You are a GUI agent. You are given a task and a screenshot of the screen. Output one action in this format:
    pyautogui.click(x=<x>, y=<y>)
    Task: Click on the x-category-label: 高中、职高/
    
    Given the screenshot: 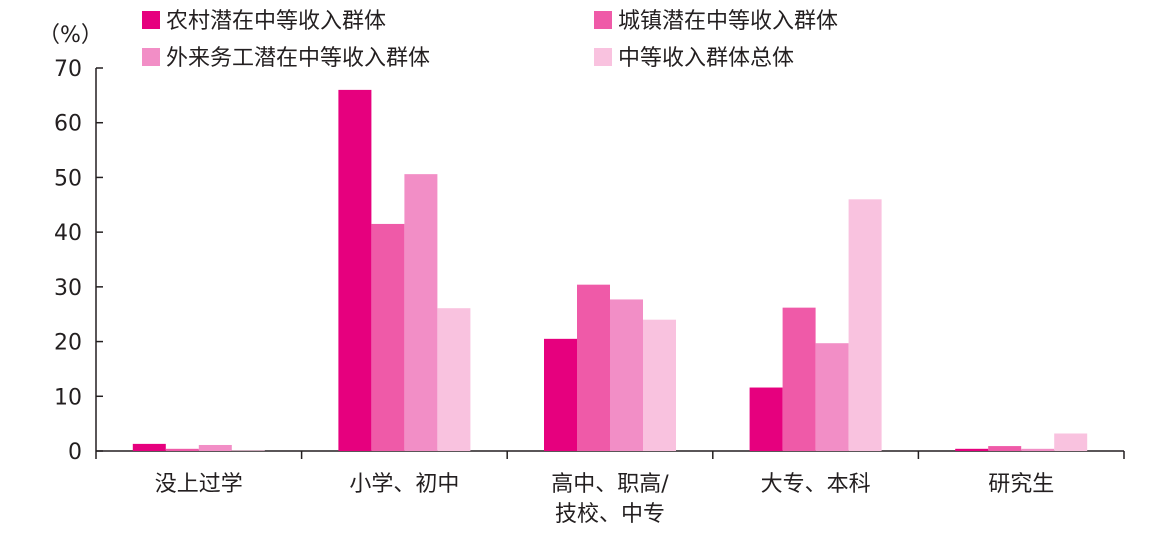 What is the action you would take?
    pyautogui.click(x=610, y=484)
    